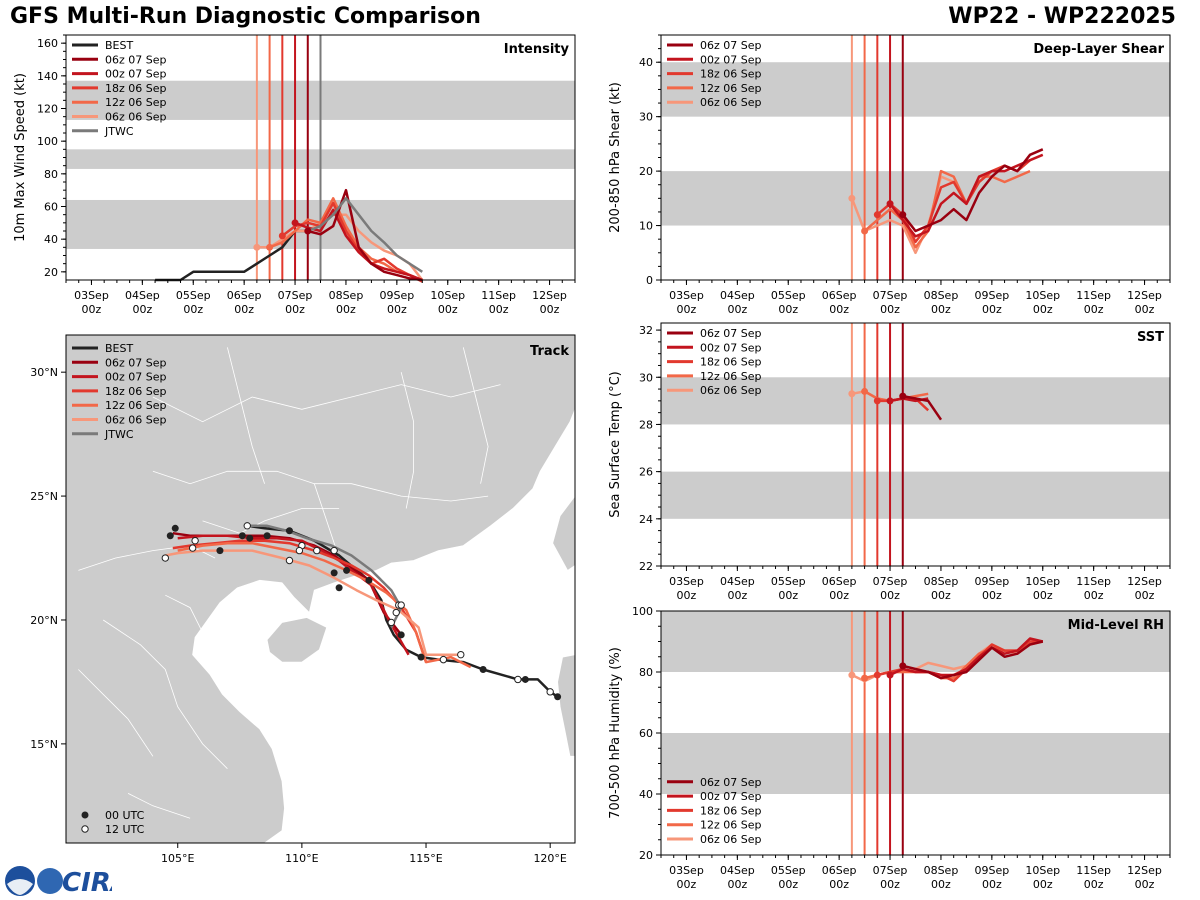 The image size is (1200, 900). Describe the element at coordinates (119, 45) in the screenshot. I see `legend-label-best: BEST` at that location.